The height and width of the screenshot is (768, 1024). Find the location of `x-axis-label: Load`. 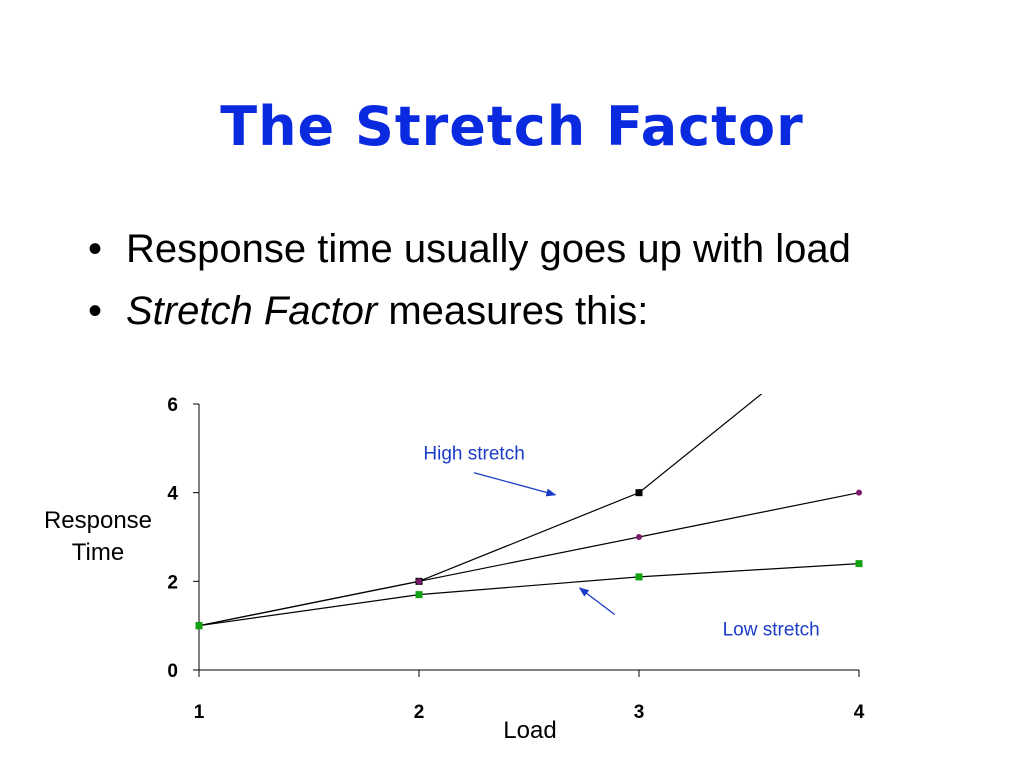

x-axis-label: Load is located at coordinates (530, 730).